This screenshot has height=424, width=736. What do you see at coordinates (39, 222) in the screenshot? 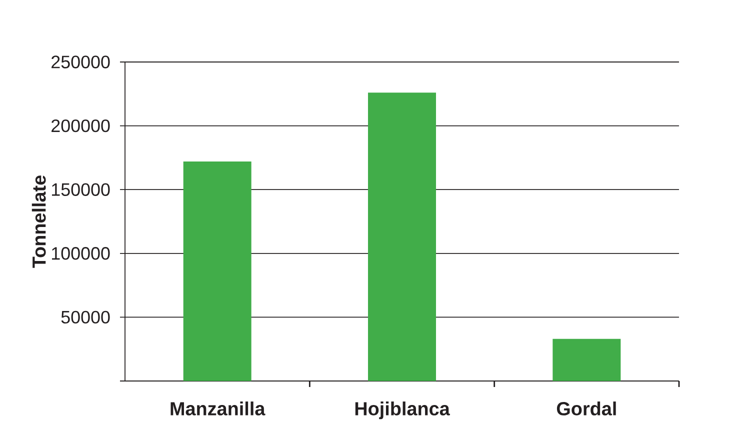
I see `y-axis-title: Tonnellate` at bounding box center [39, 222].